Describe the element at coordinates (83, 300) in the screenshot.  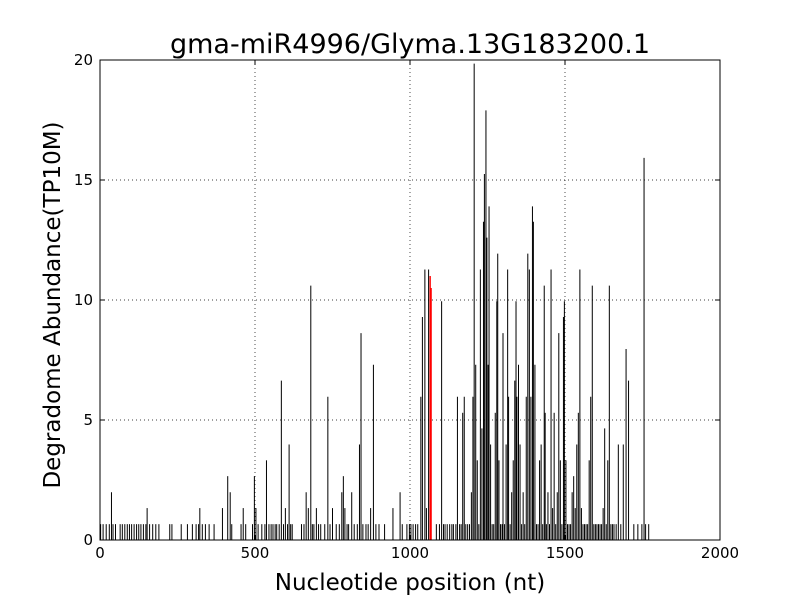
I see `y-tick-label: 10` at that location.